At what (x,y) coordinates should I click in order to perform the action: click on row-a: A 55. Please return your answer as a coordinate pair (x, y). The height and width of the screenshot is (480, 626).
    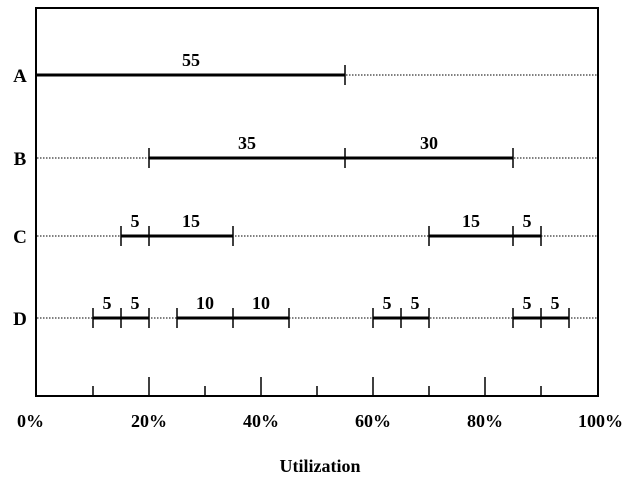
    Looking at the image, I should click on (305, 68).